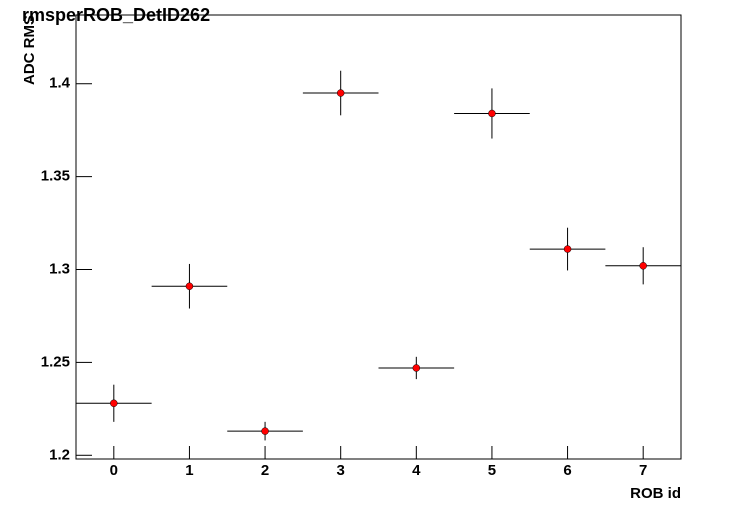  What do you see at coordinates (341, 470) in the screenshot?
I see `x-tick-label: 3` at bounding box center [341, 470].